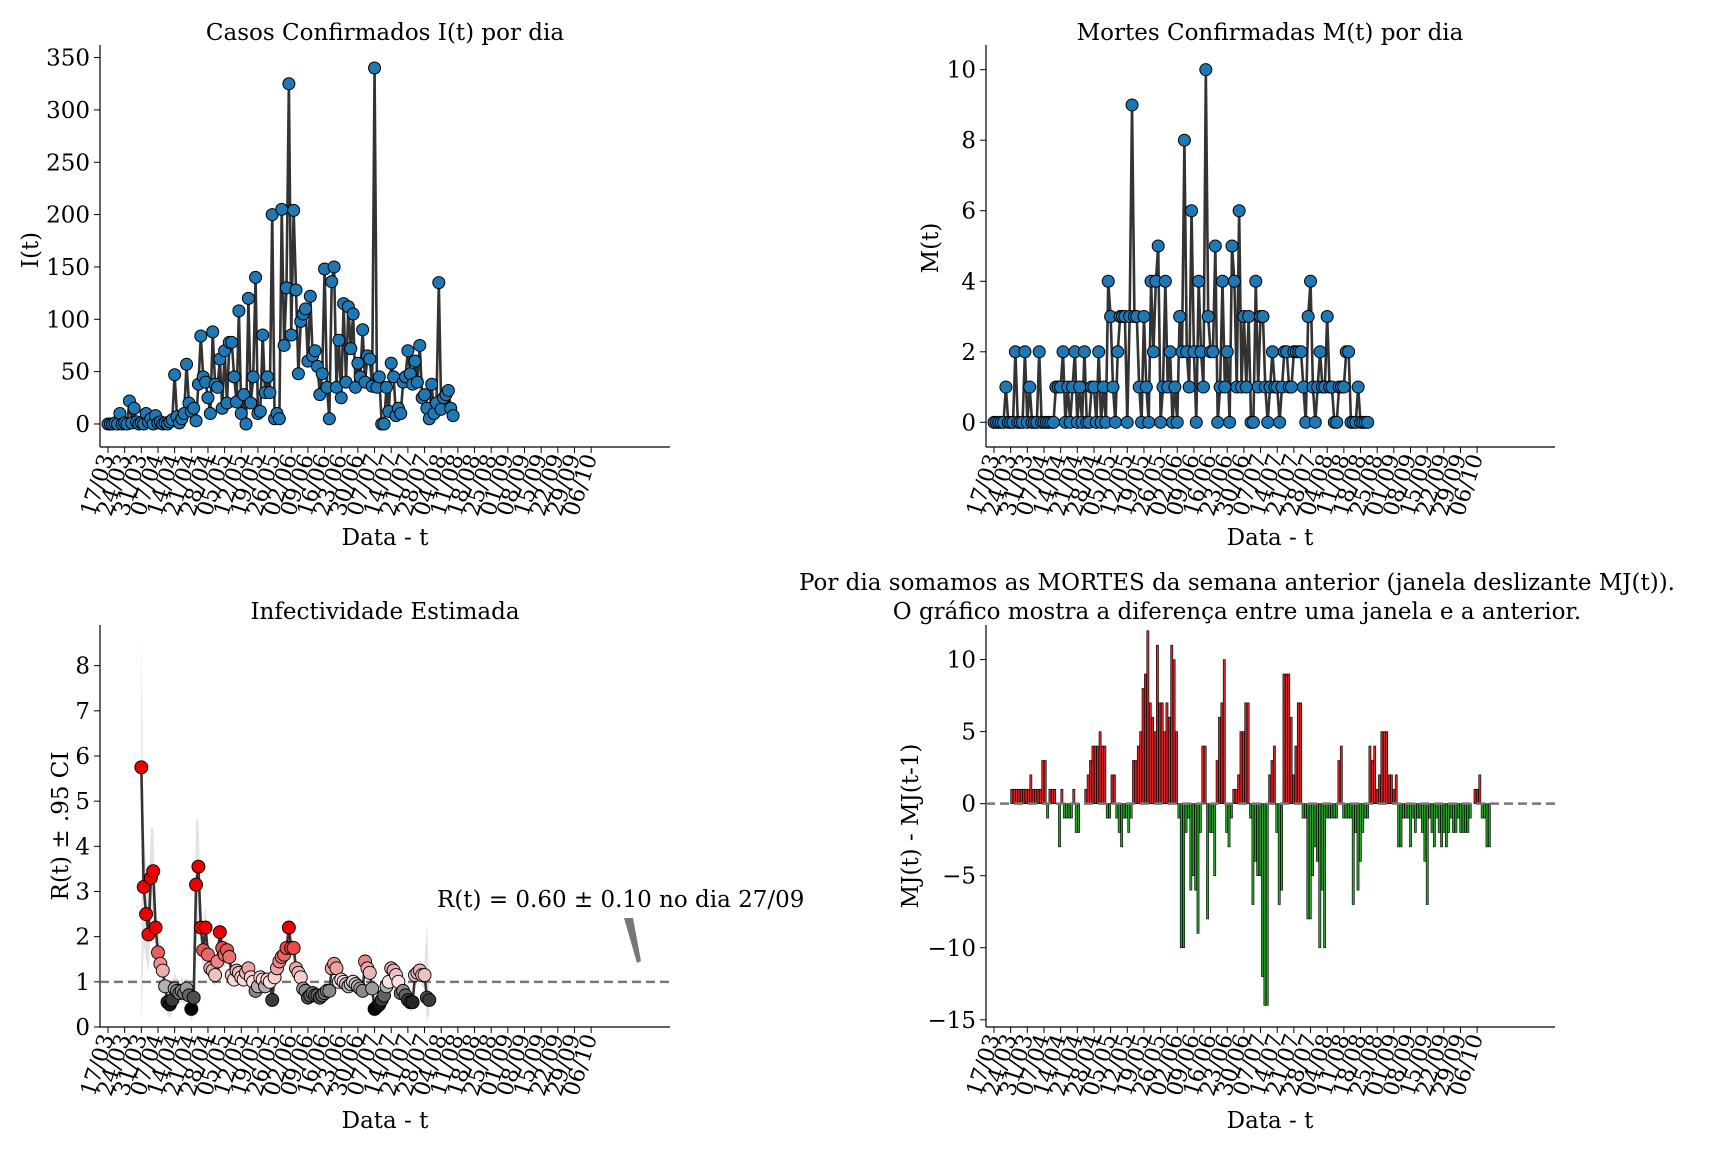  What do you see at coordinates (82, 802) in the screenshot?
I see `y-tick-label: 5` at bounding box center [82, 802].